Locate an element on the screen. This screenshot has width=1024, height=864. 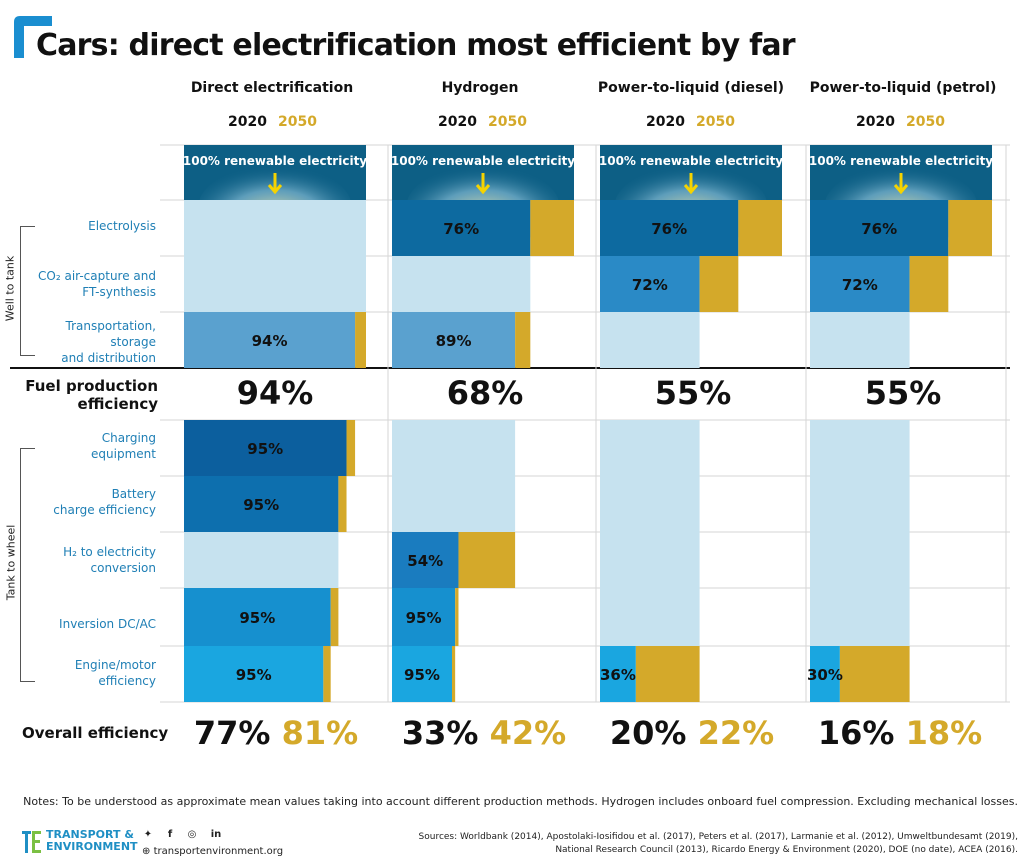
fuel-efficiency-direct: 94% is located at coordinates (275, 393).